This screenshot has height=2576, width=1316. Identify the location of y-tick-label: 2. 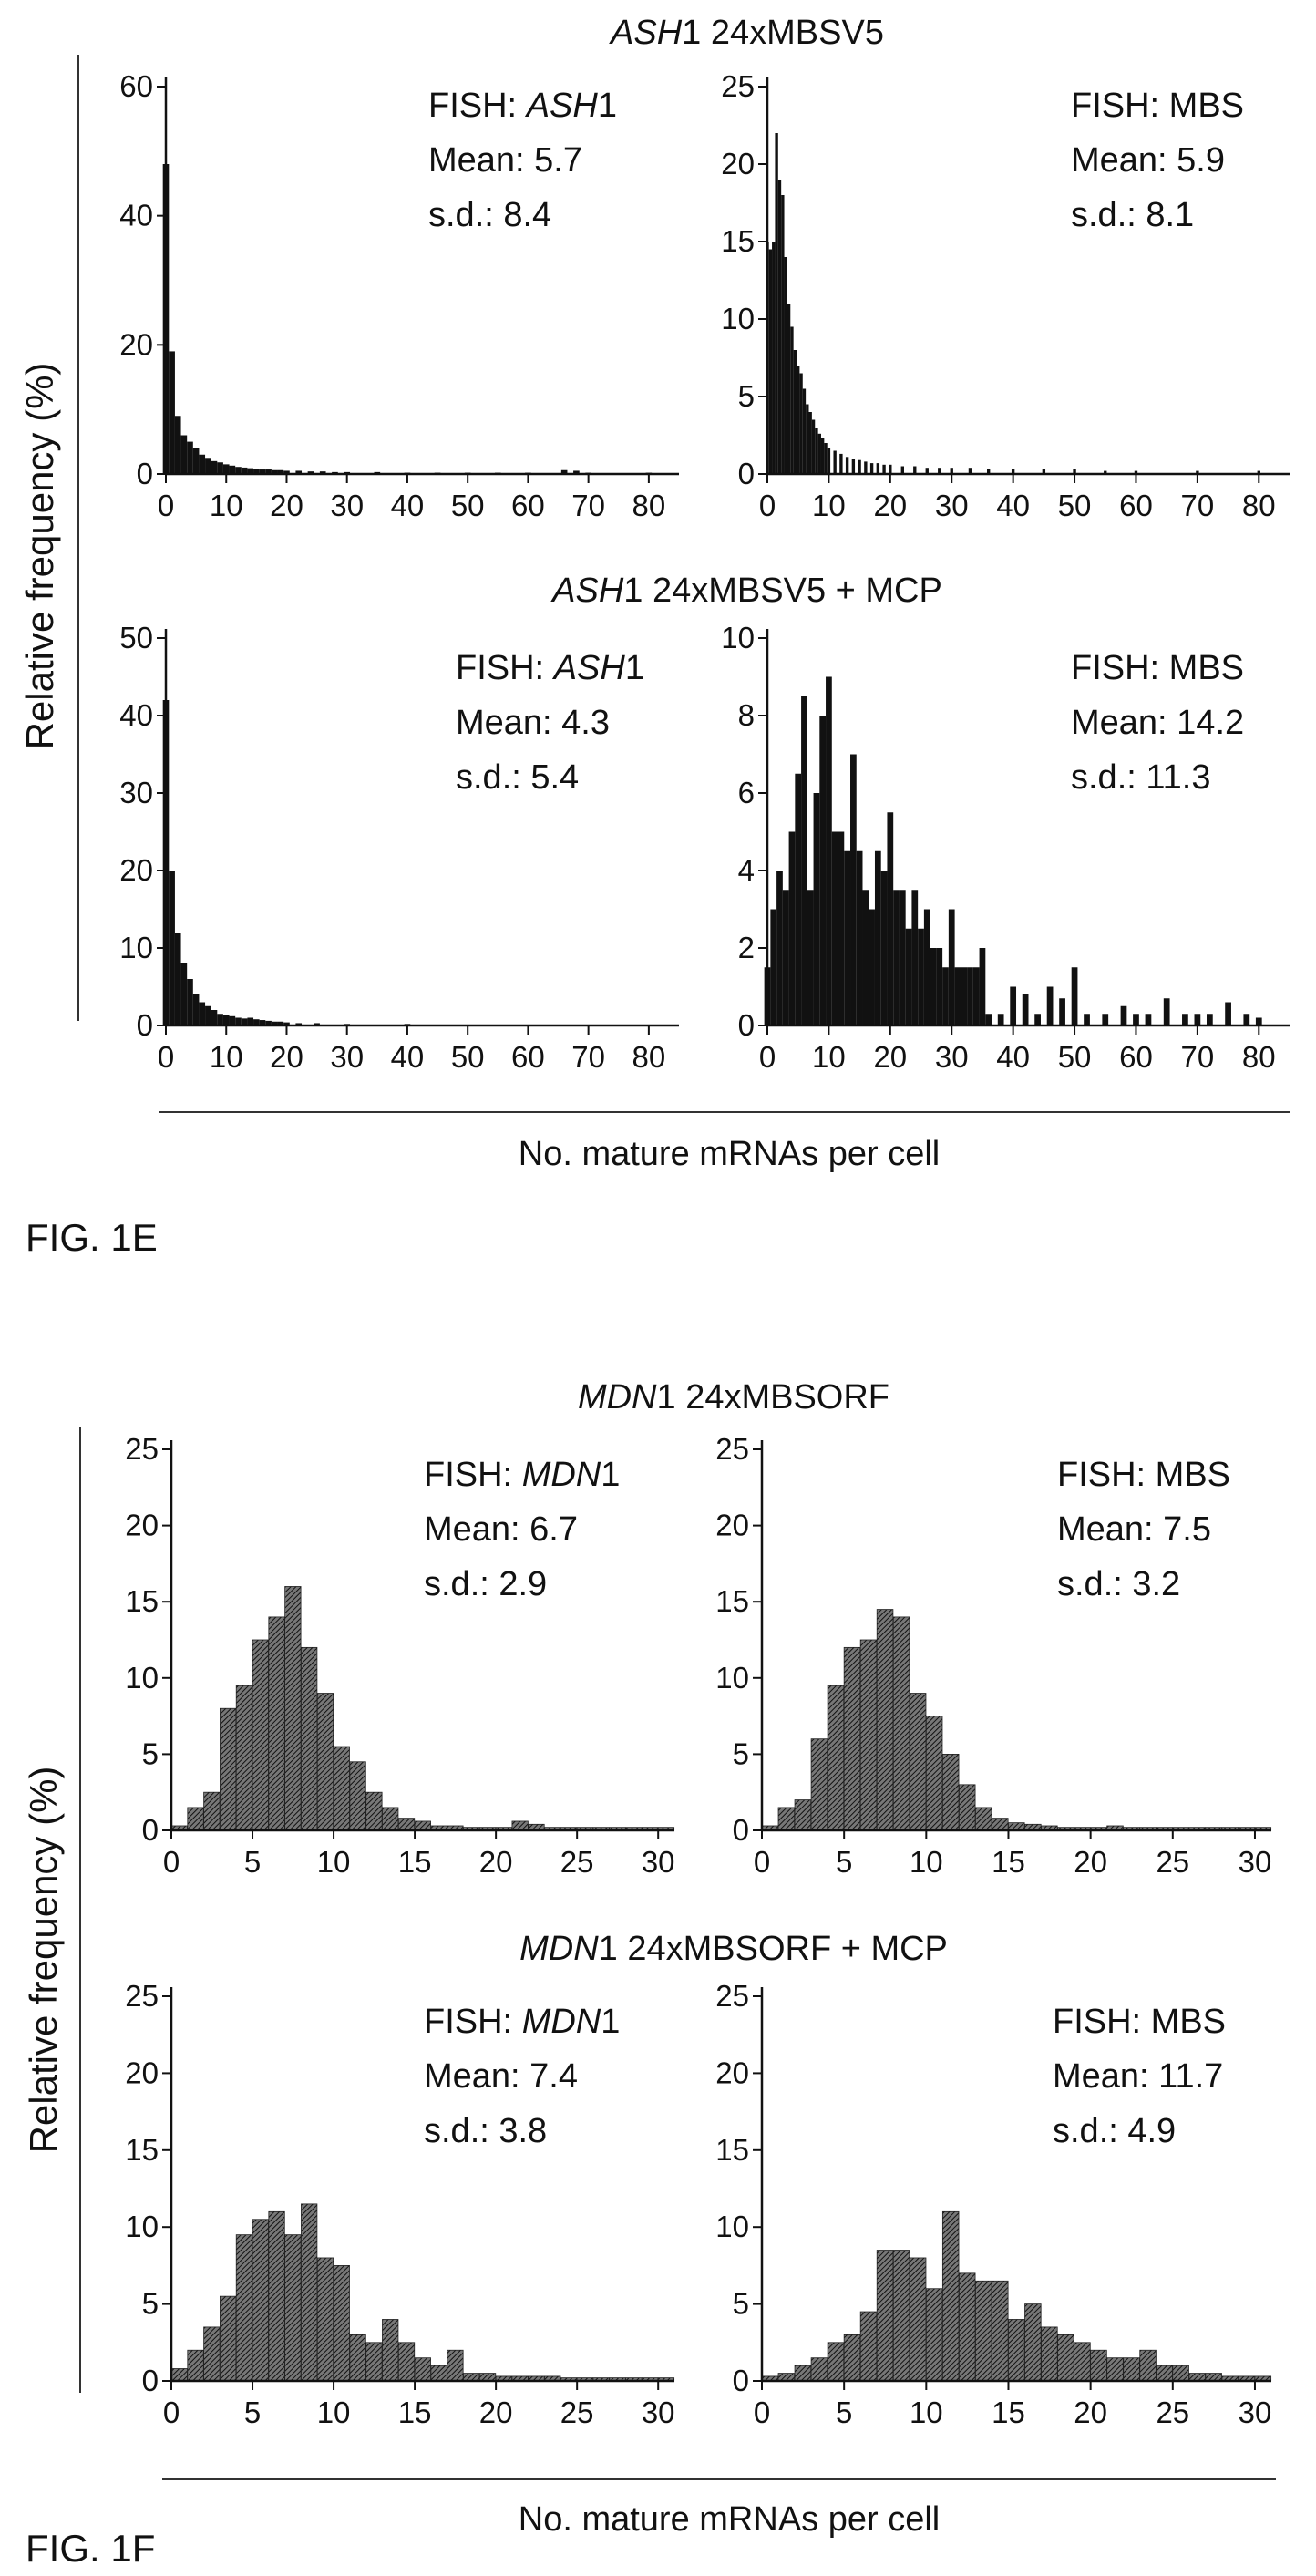
(746, 947).